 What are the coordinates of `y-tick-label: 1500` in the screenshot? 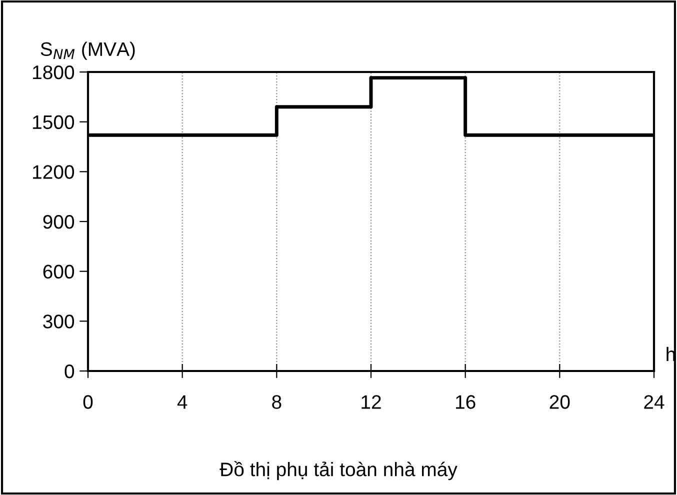 It's located at (53, 122).